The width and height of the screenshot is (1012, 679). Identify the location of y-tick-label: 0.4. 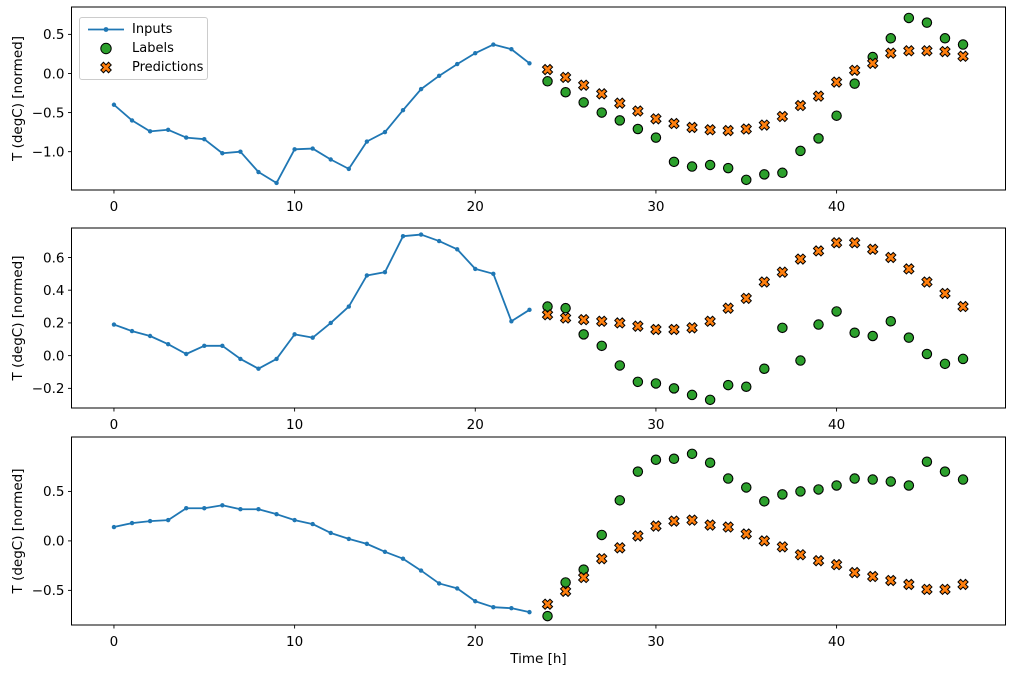
(53, 291).